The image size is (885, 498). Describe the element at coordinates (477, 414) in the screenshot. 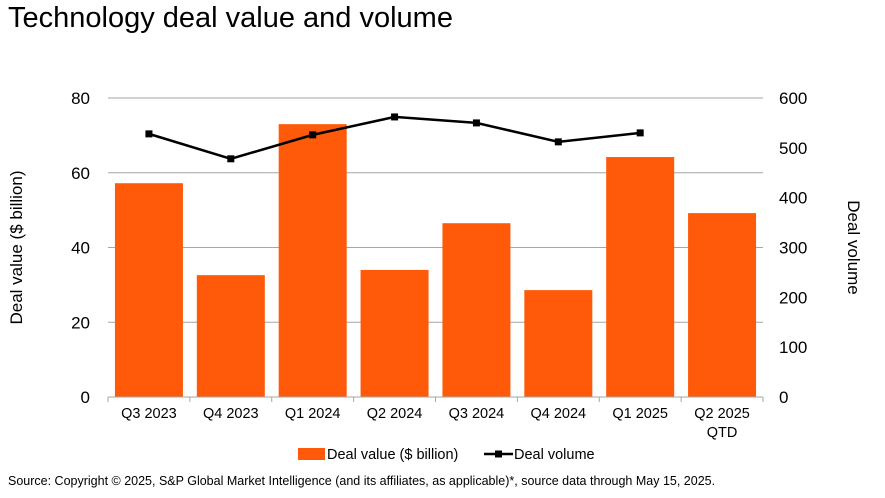

I see `x-tick-label: Q3 2024` at that location.